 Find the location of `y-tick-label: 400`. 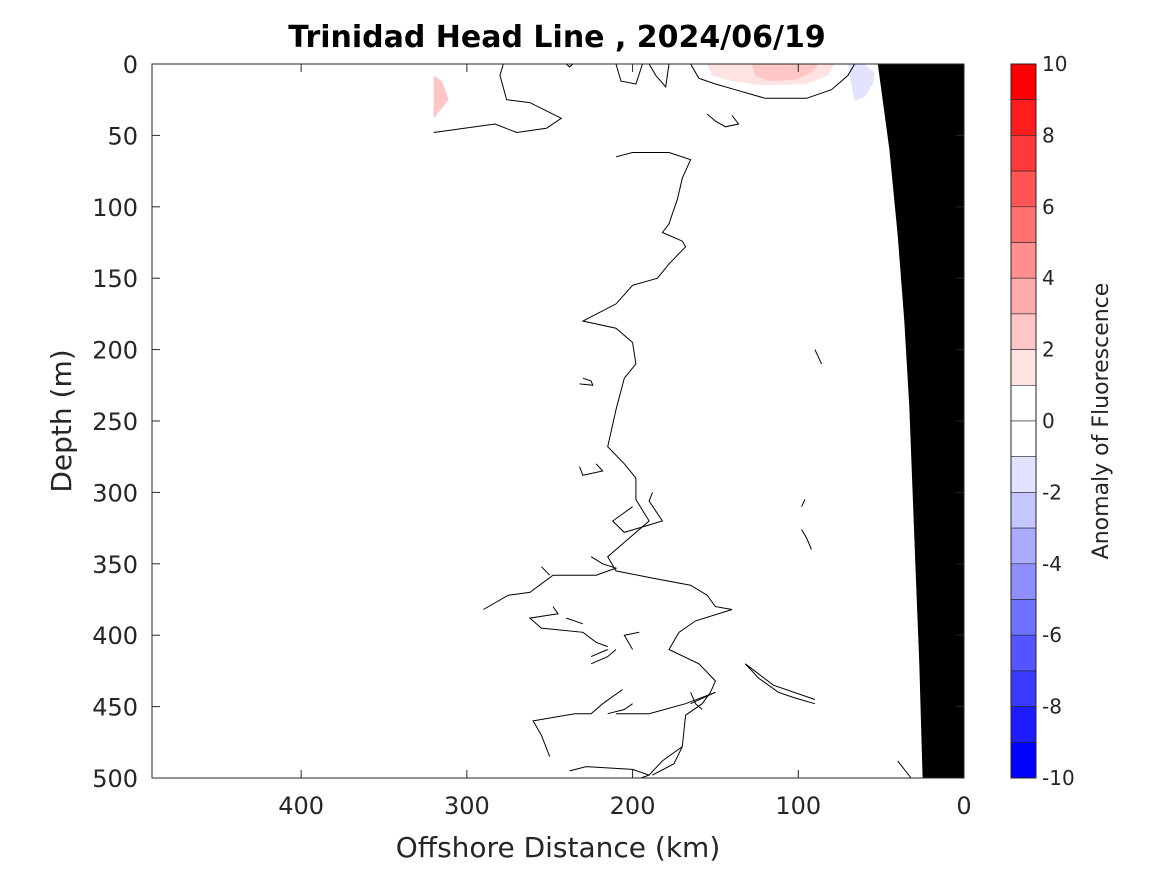

y-tick-label: 400 is located at coordinates (115, 636).